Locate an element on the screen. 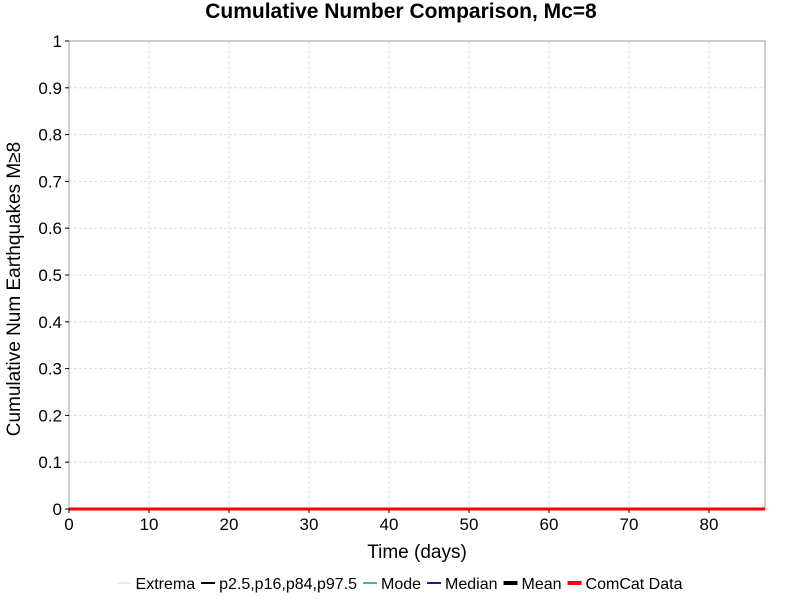  x-tick-label: 20 is located at coordinates (229, 524).